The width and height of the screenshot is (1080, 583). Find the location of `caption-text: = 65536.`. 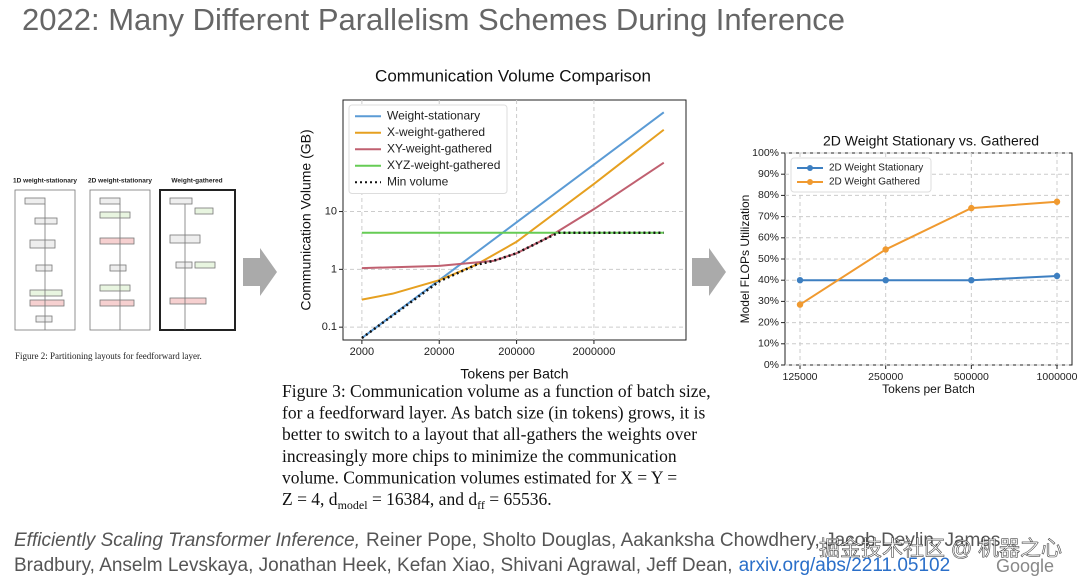

caption-text: = 65536. is located at coordinates (518, 499).